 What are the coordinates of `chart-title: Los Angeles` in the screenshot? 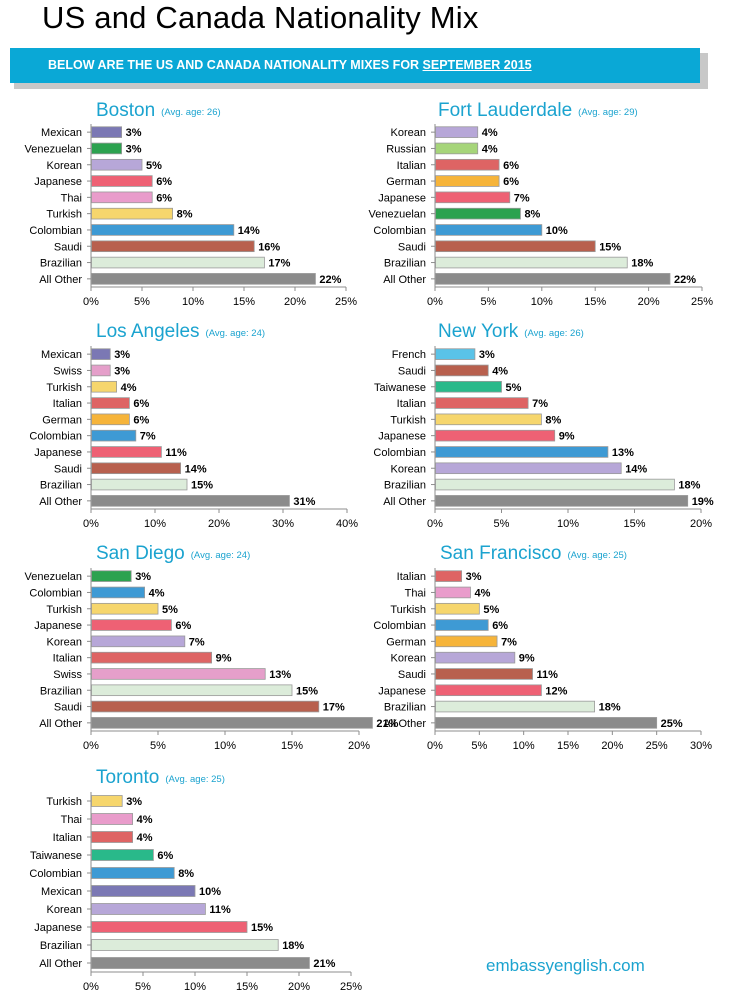 It's located at (148, 331).